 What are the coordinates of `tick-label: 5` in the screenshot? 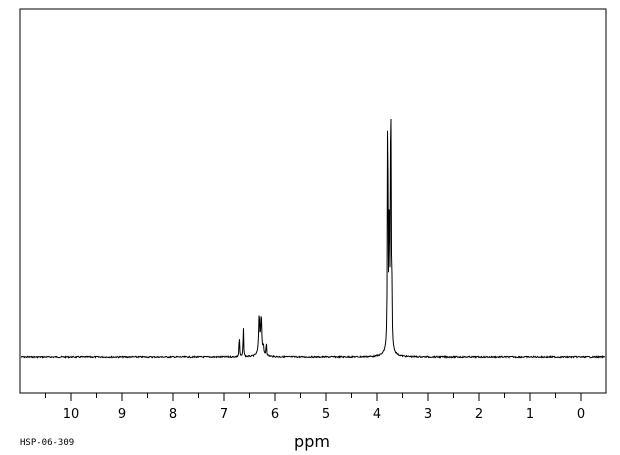 It's located at (326, 414).